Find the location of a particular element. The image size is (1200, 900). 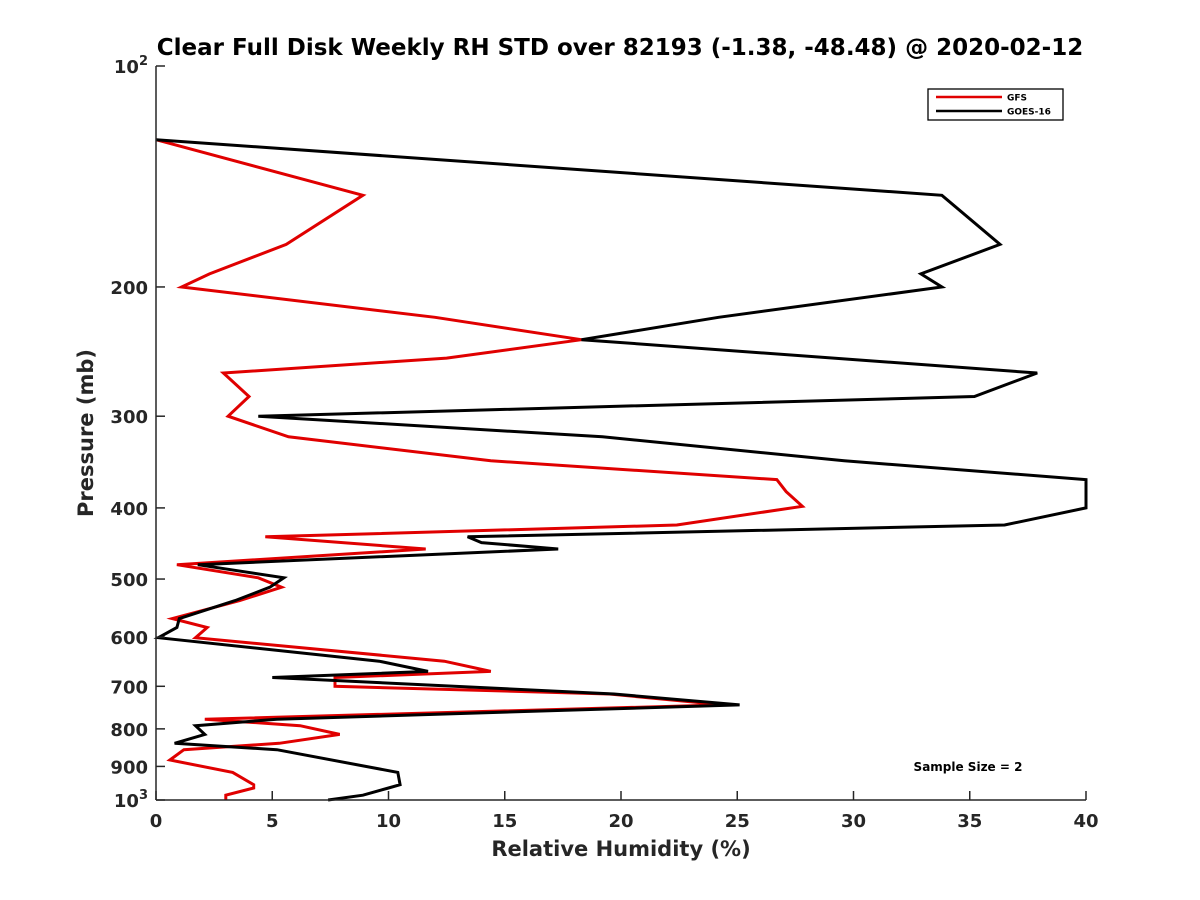

y-tick-label: 700 is located at coordinates (129, 687).